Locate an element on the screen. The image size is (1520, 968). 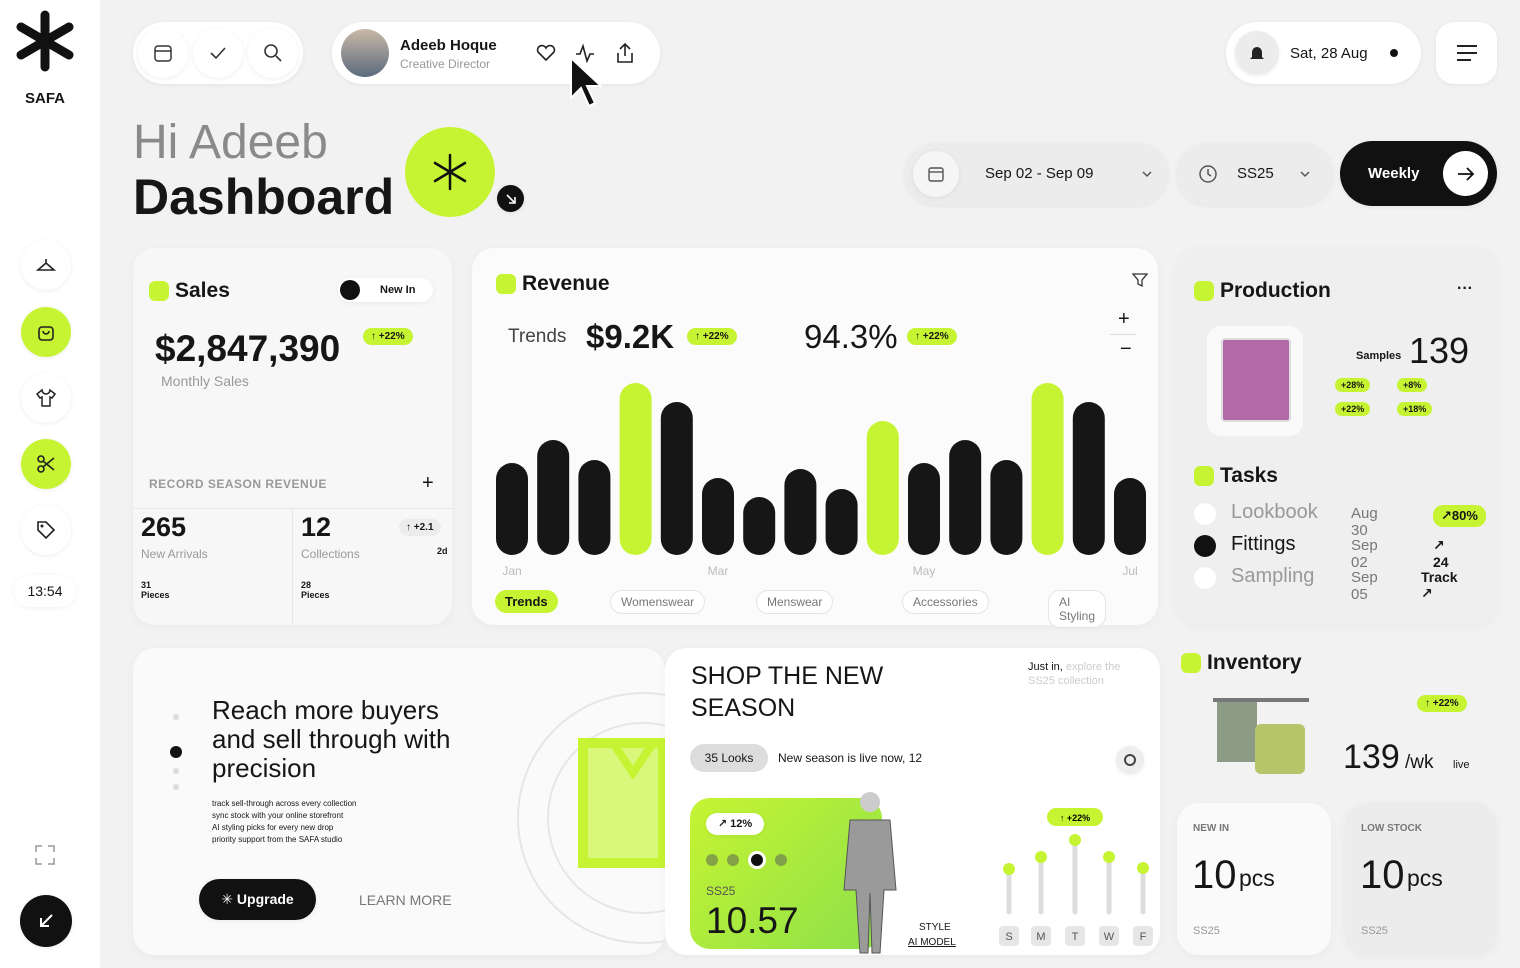
divider is located at coordinates (292, 566).